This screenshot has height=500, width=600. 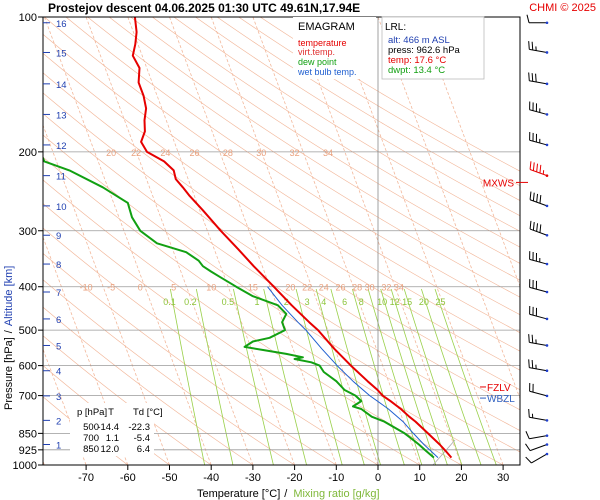 I want to click on altitude-tick-label: 5, so click(x=58, y=346).